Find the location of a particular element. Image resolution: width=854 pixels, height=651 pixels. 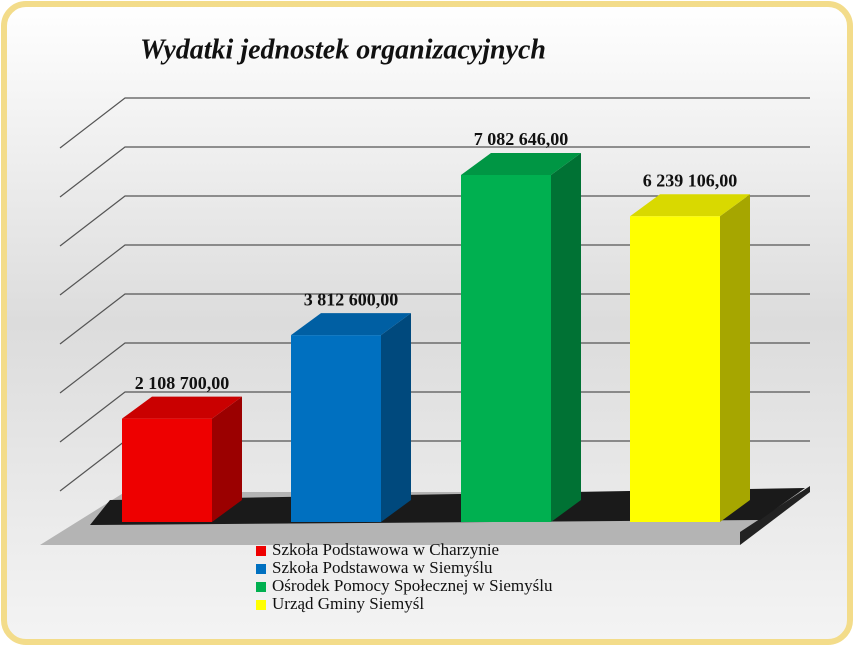

value-label: 7 082 646,00 is located at coordinates (521, 139).